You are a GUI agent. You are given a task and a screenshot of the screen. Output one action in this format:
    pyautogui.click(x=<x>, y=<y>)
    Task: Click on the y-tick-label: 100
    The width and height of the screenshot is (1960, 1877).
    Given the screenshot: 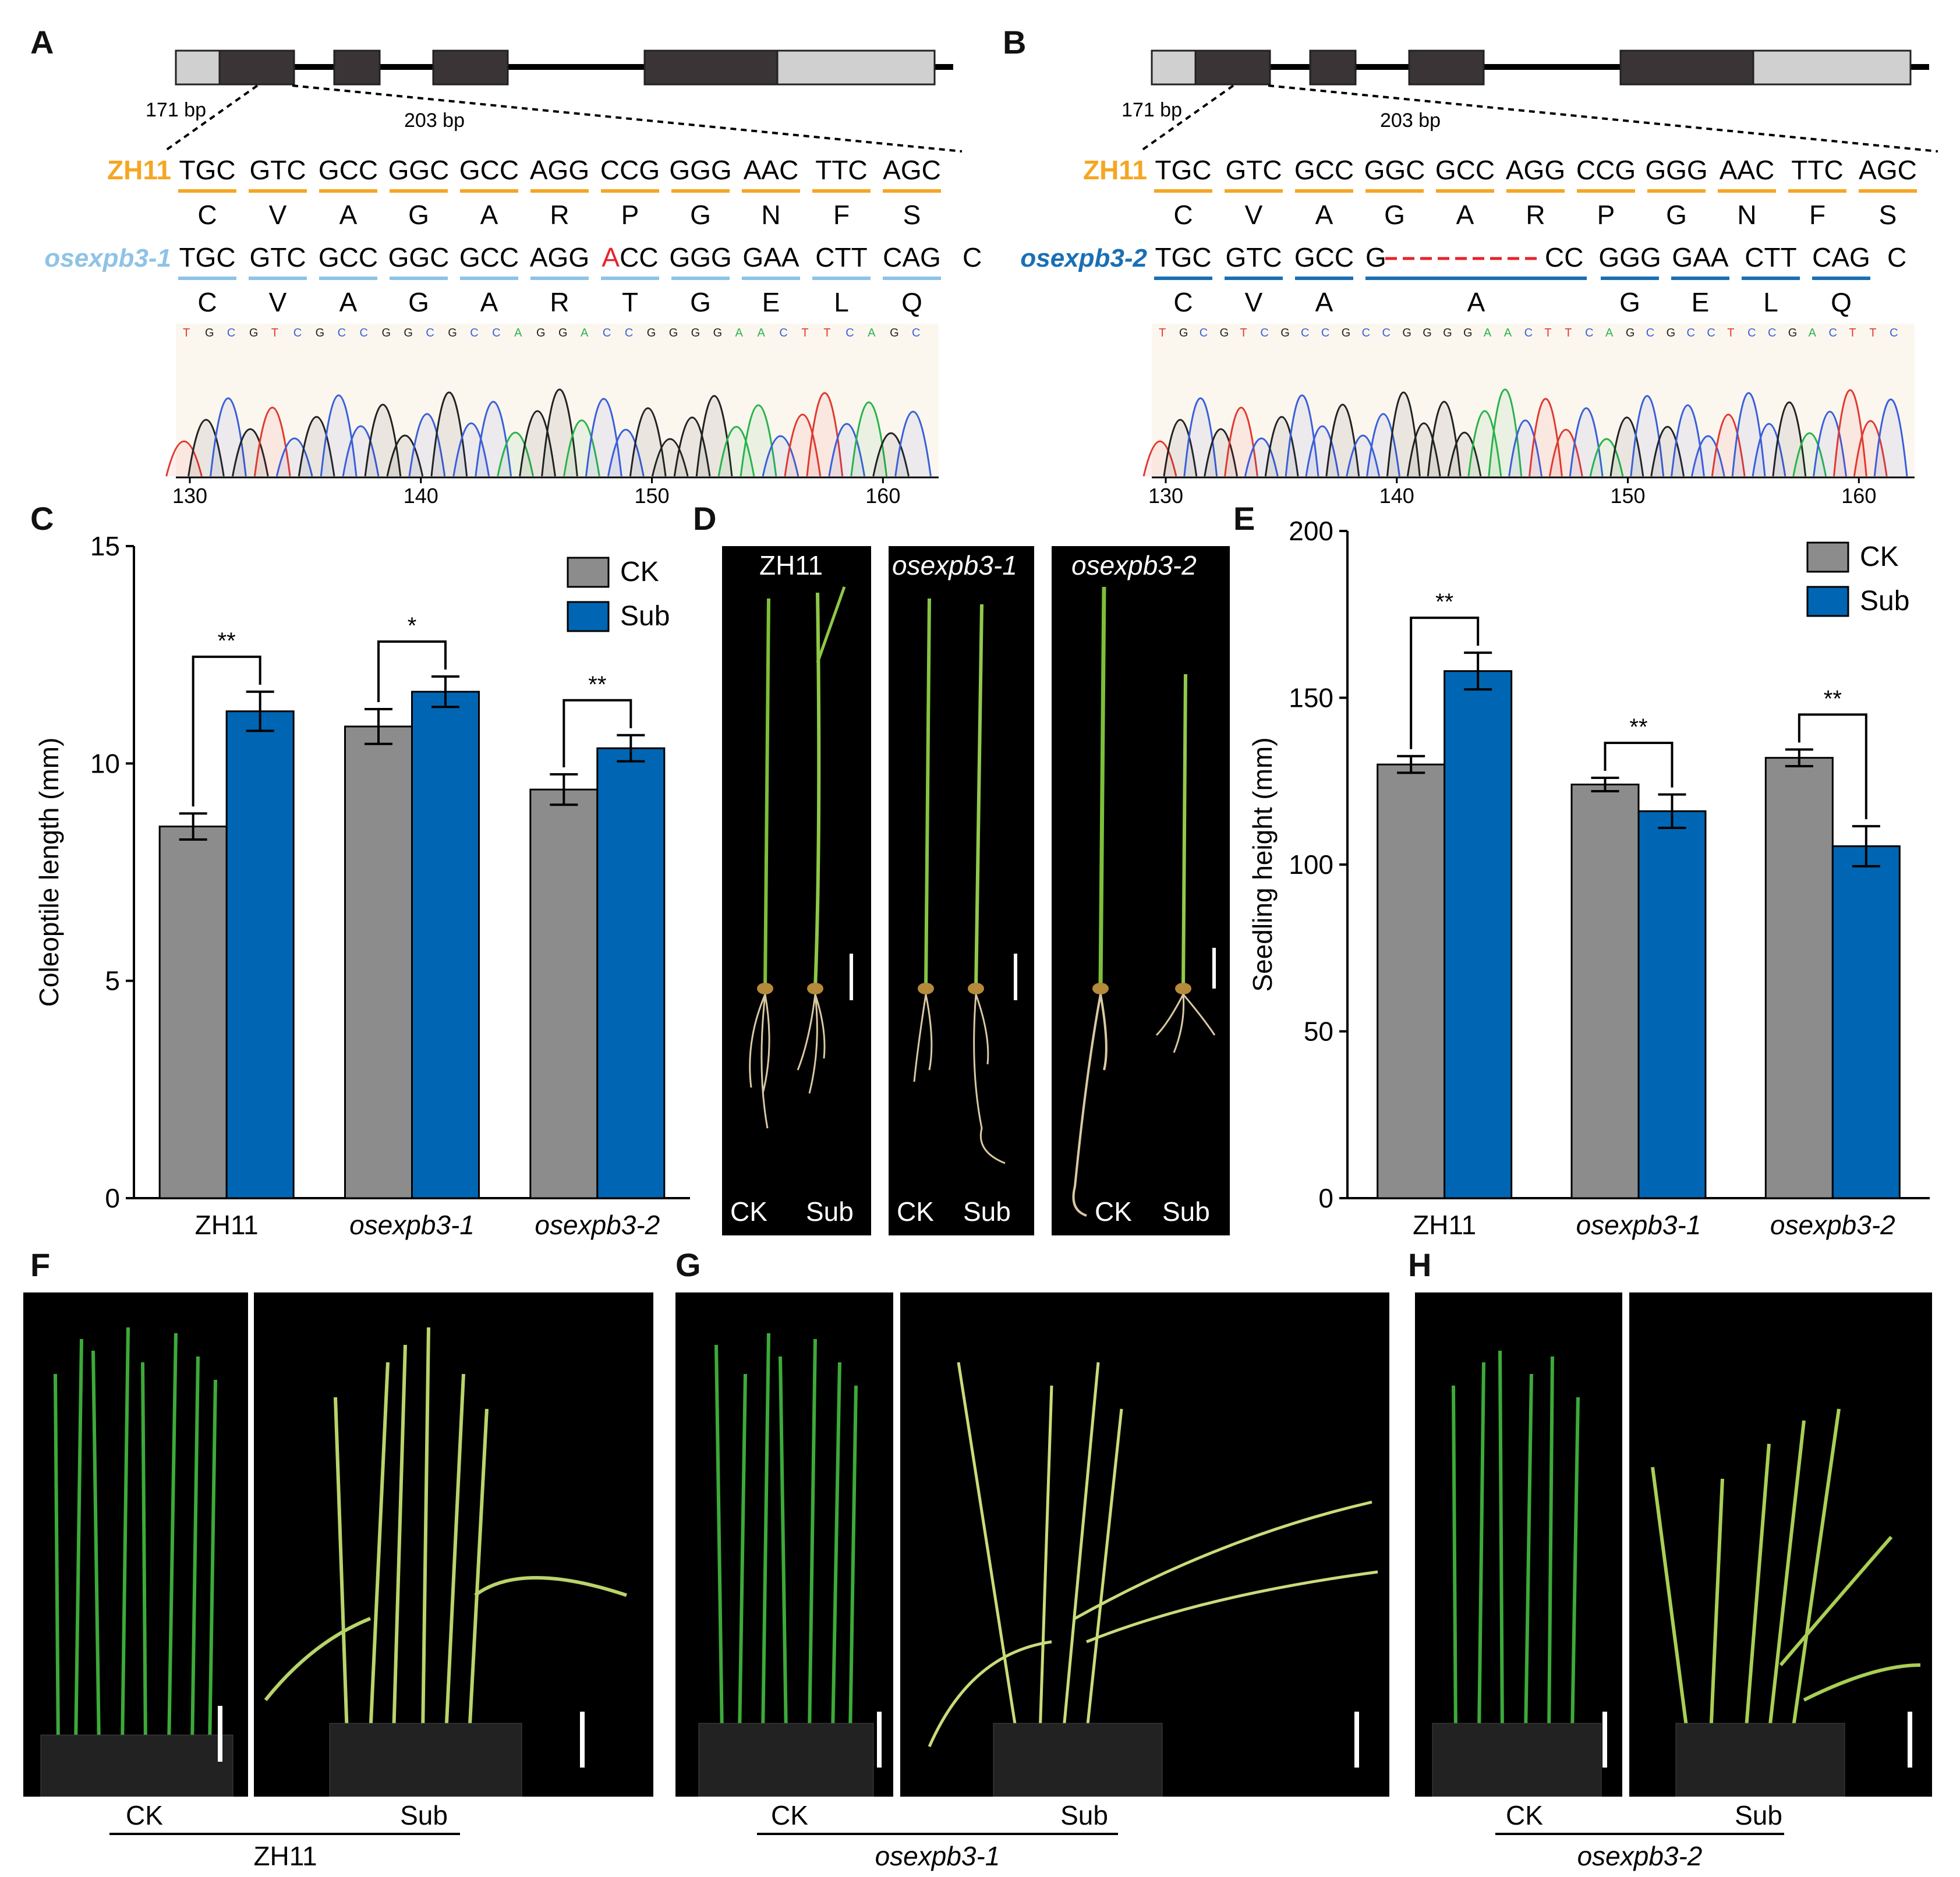 What is the action you would take?
    pyautogui.click(x=1311, y=864)
    